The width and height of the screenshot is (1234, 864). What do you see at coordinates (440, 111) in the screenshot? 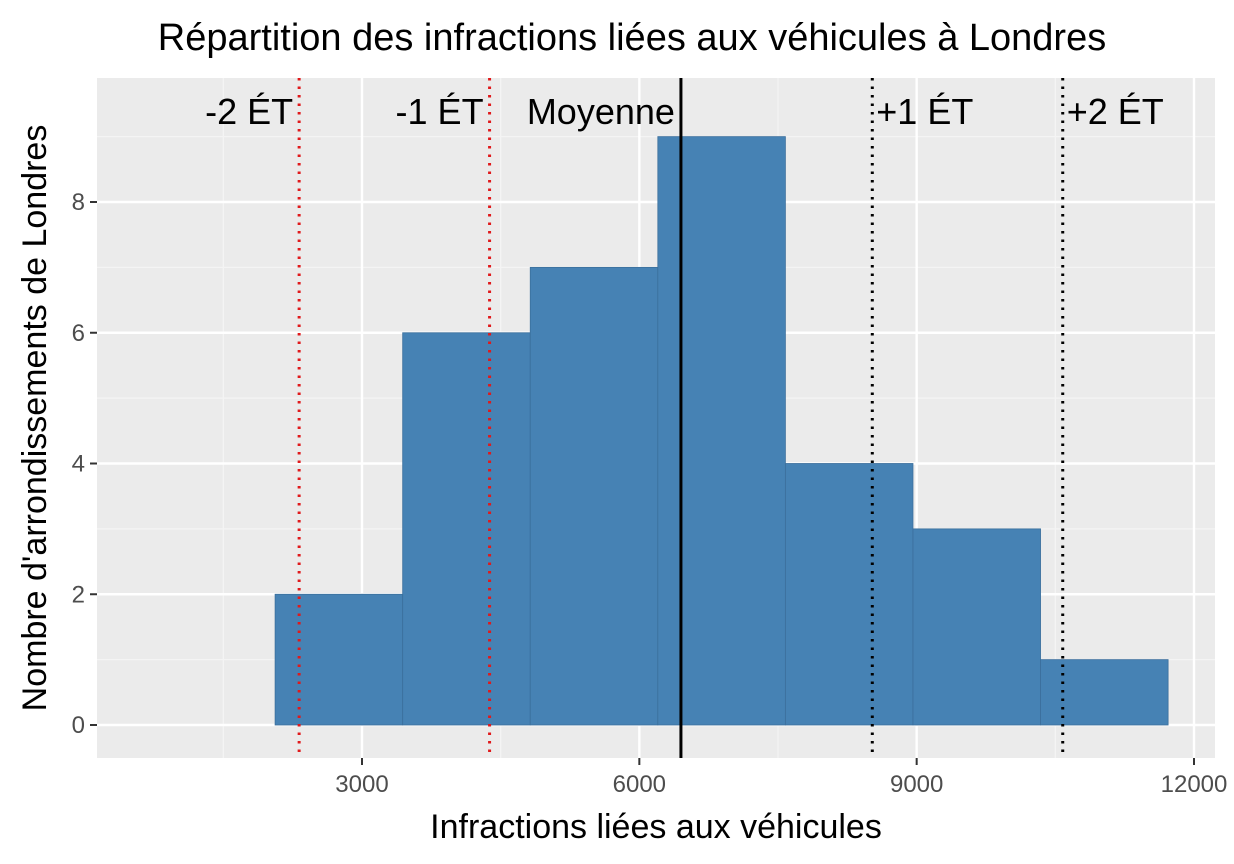
I see `reference-label-minus1: -1 ÉT` at bounding box center [440, 111].